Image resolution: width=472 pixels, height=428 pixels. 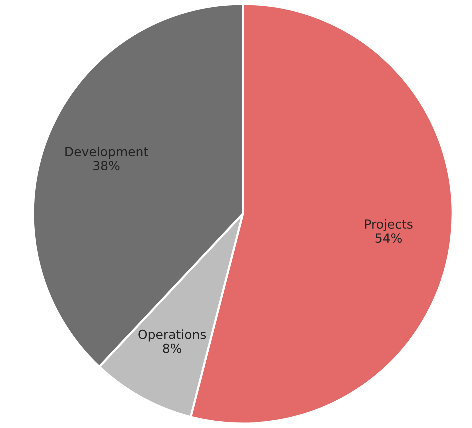 I want to click on data-label: 38%, so click(x=107, y=166).